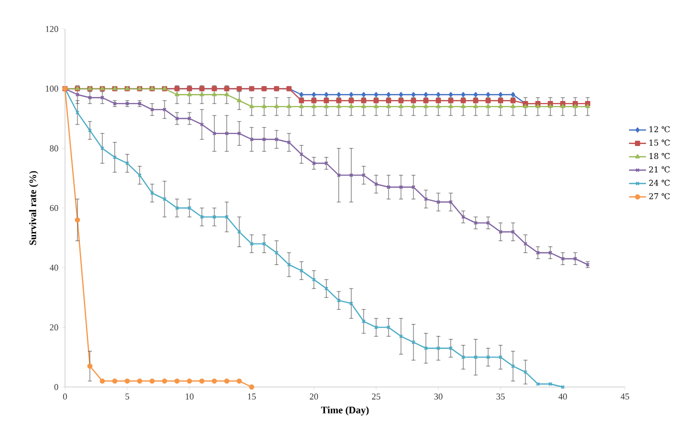 The height and width of the screenshot is (439, 683). Describe the element at coordinates (438, 397) in the screenshot. I see `x-tick-label: 30` at that location.